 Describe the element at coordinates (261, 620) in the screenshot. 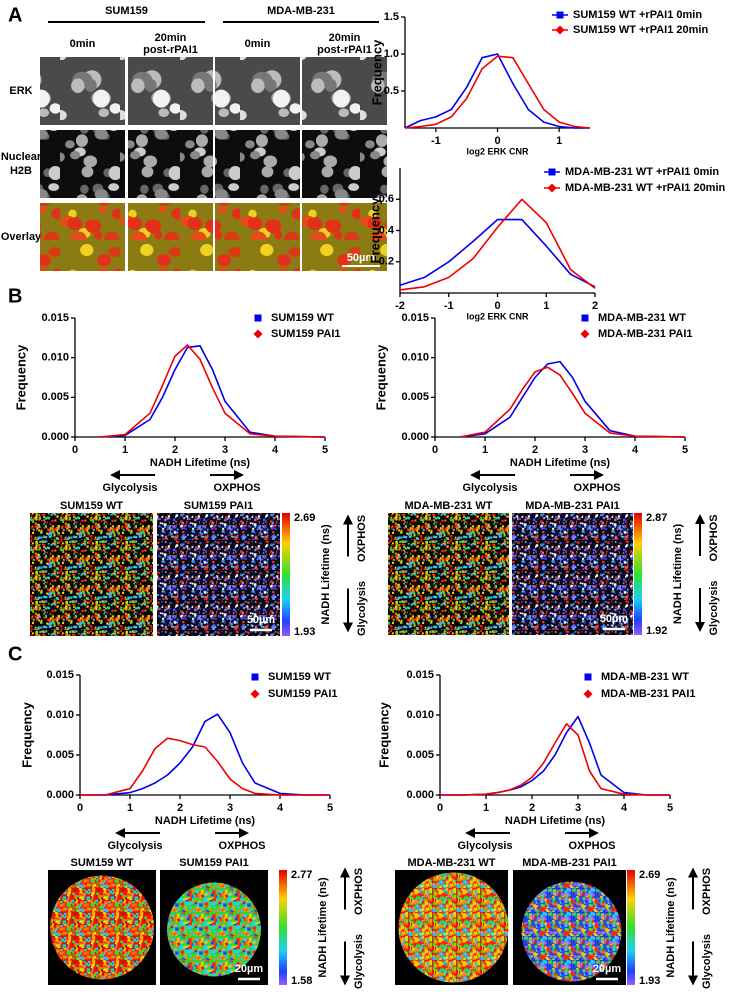

I see `scale-bar-label: 50µm` at that location.